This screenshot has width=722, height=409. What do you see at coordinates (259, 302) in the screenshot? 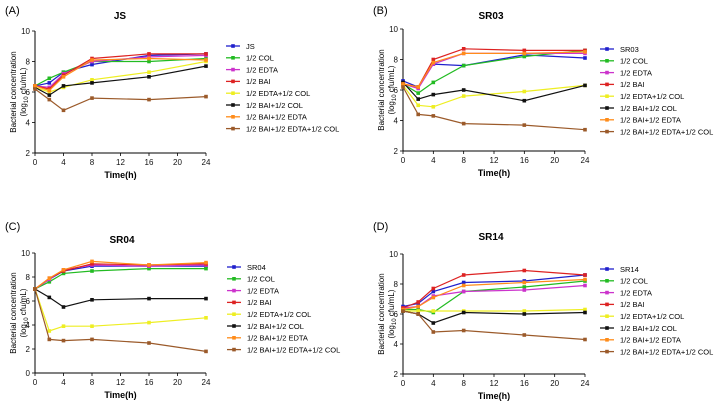
I see `legend-entry: 1/2 BAI` at bounding box center [259, 302].